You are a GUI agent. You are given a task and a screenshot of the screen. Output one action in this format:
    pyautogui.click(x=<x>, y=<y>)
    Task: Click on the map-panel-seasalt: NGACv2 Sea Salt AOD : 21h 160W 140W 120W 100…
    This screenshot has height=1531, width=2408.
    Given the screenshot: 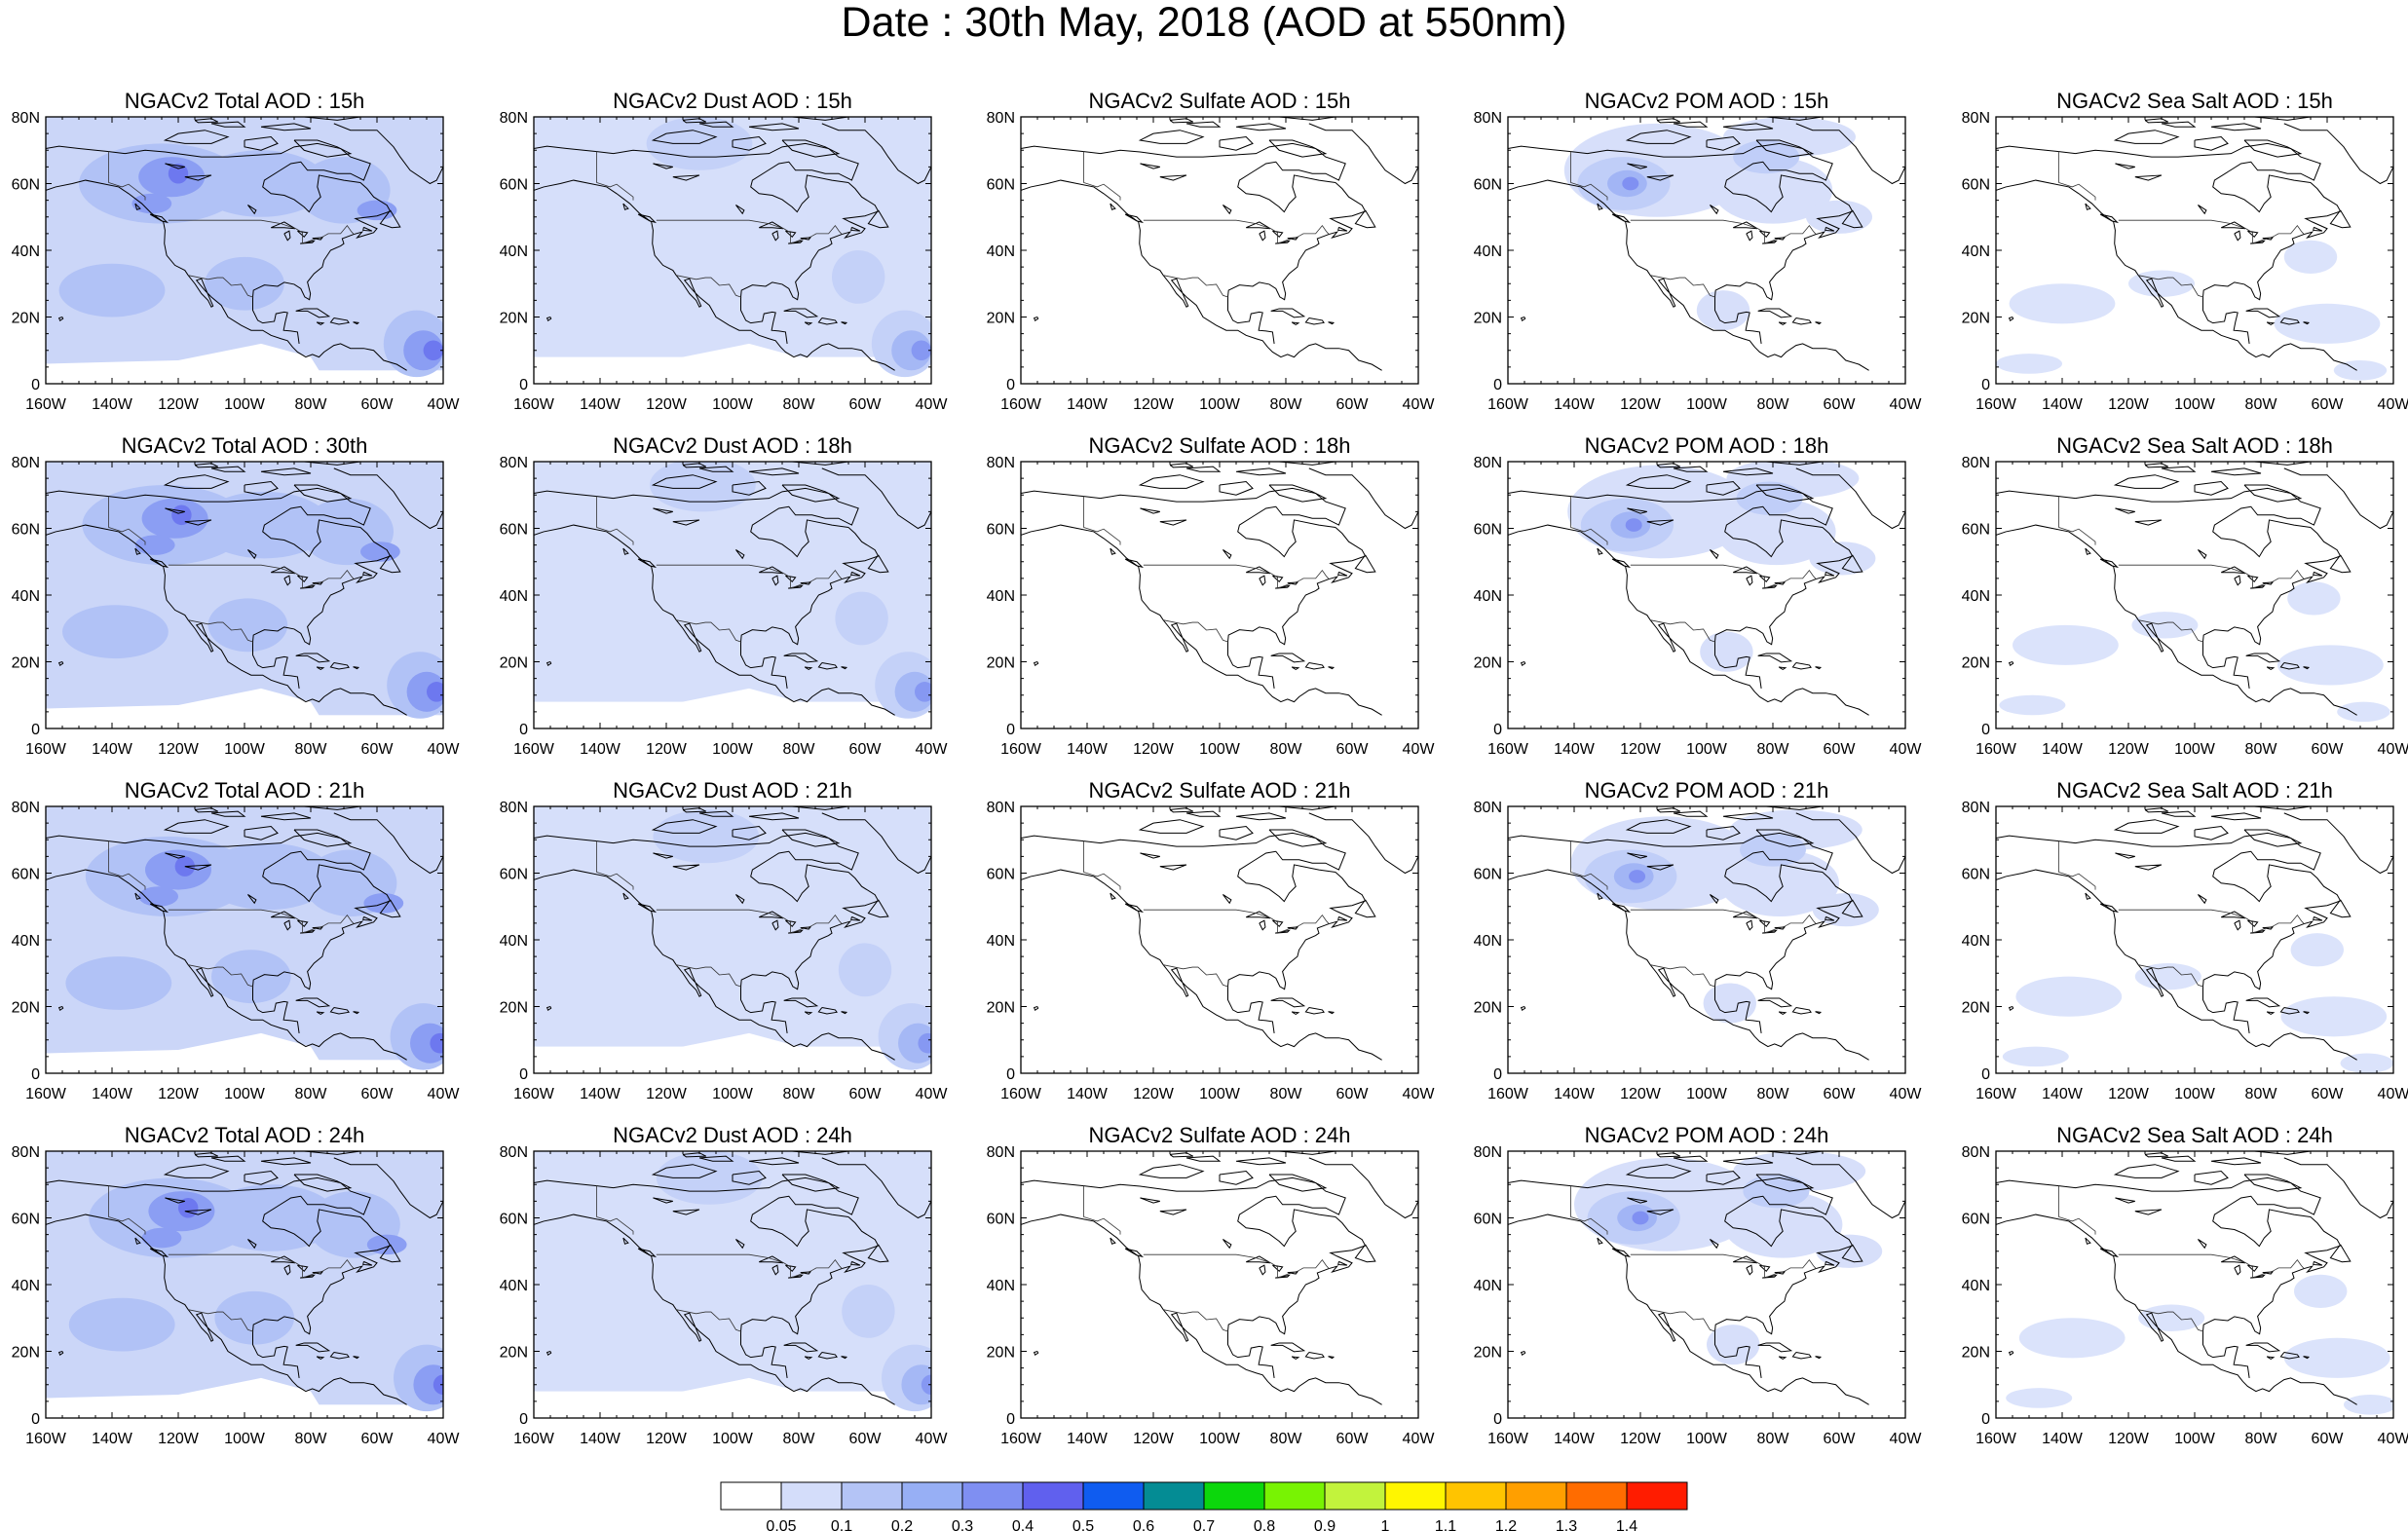 What is the action you would take?
    pyautogui.click(x=2178, y=896)
    